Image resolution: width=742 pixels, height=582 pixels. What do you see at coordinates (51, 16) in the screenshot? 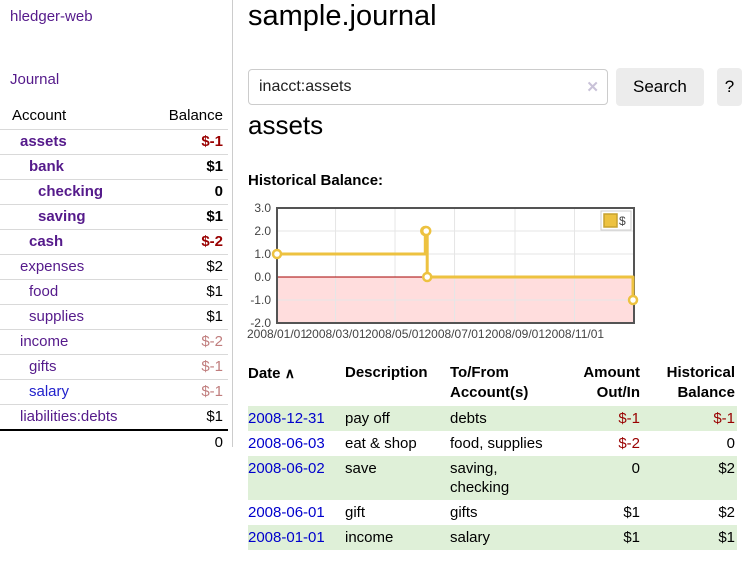
I see `app-title-link: hledger-web` at bounding box center [51, 16].